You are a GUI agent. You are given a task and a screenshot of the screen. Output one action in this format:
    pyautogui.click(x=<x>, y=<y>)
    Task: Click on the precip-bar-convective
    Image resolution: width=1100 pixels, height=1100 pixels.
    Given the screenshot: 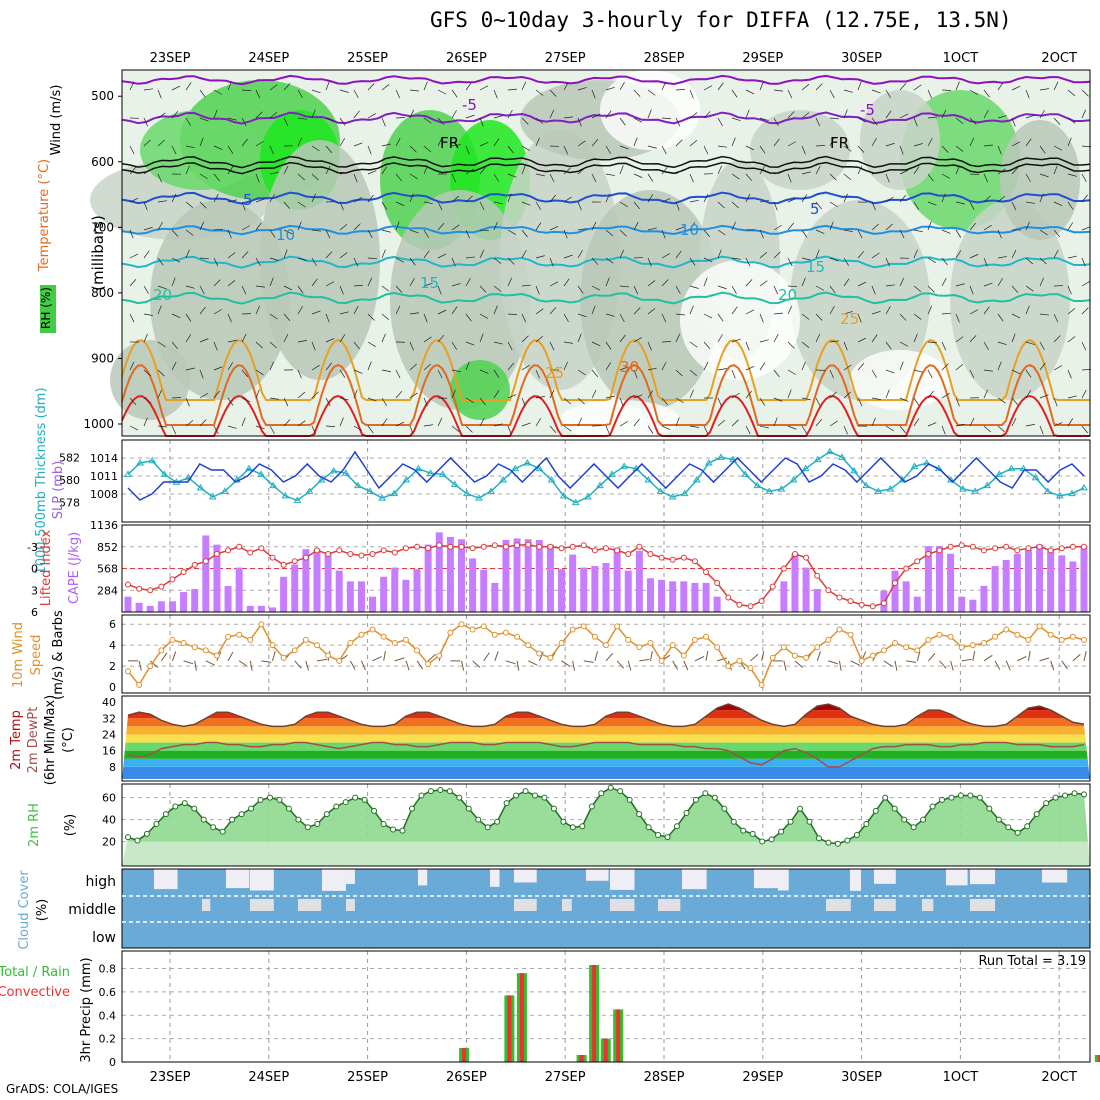 What is the action you would take?
    pyautogui.click(x=605, y=1050)
    